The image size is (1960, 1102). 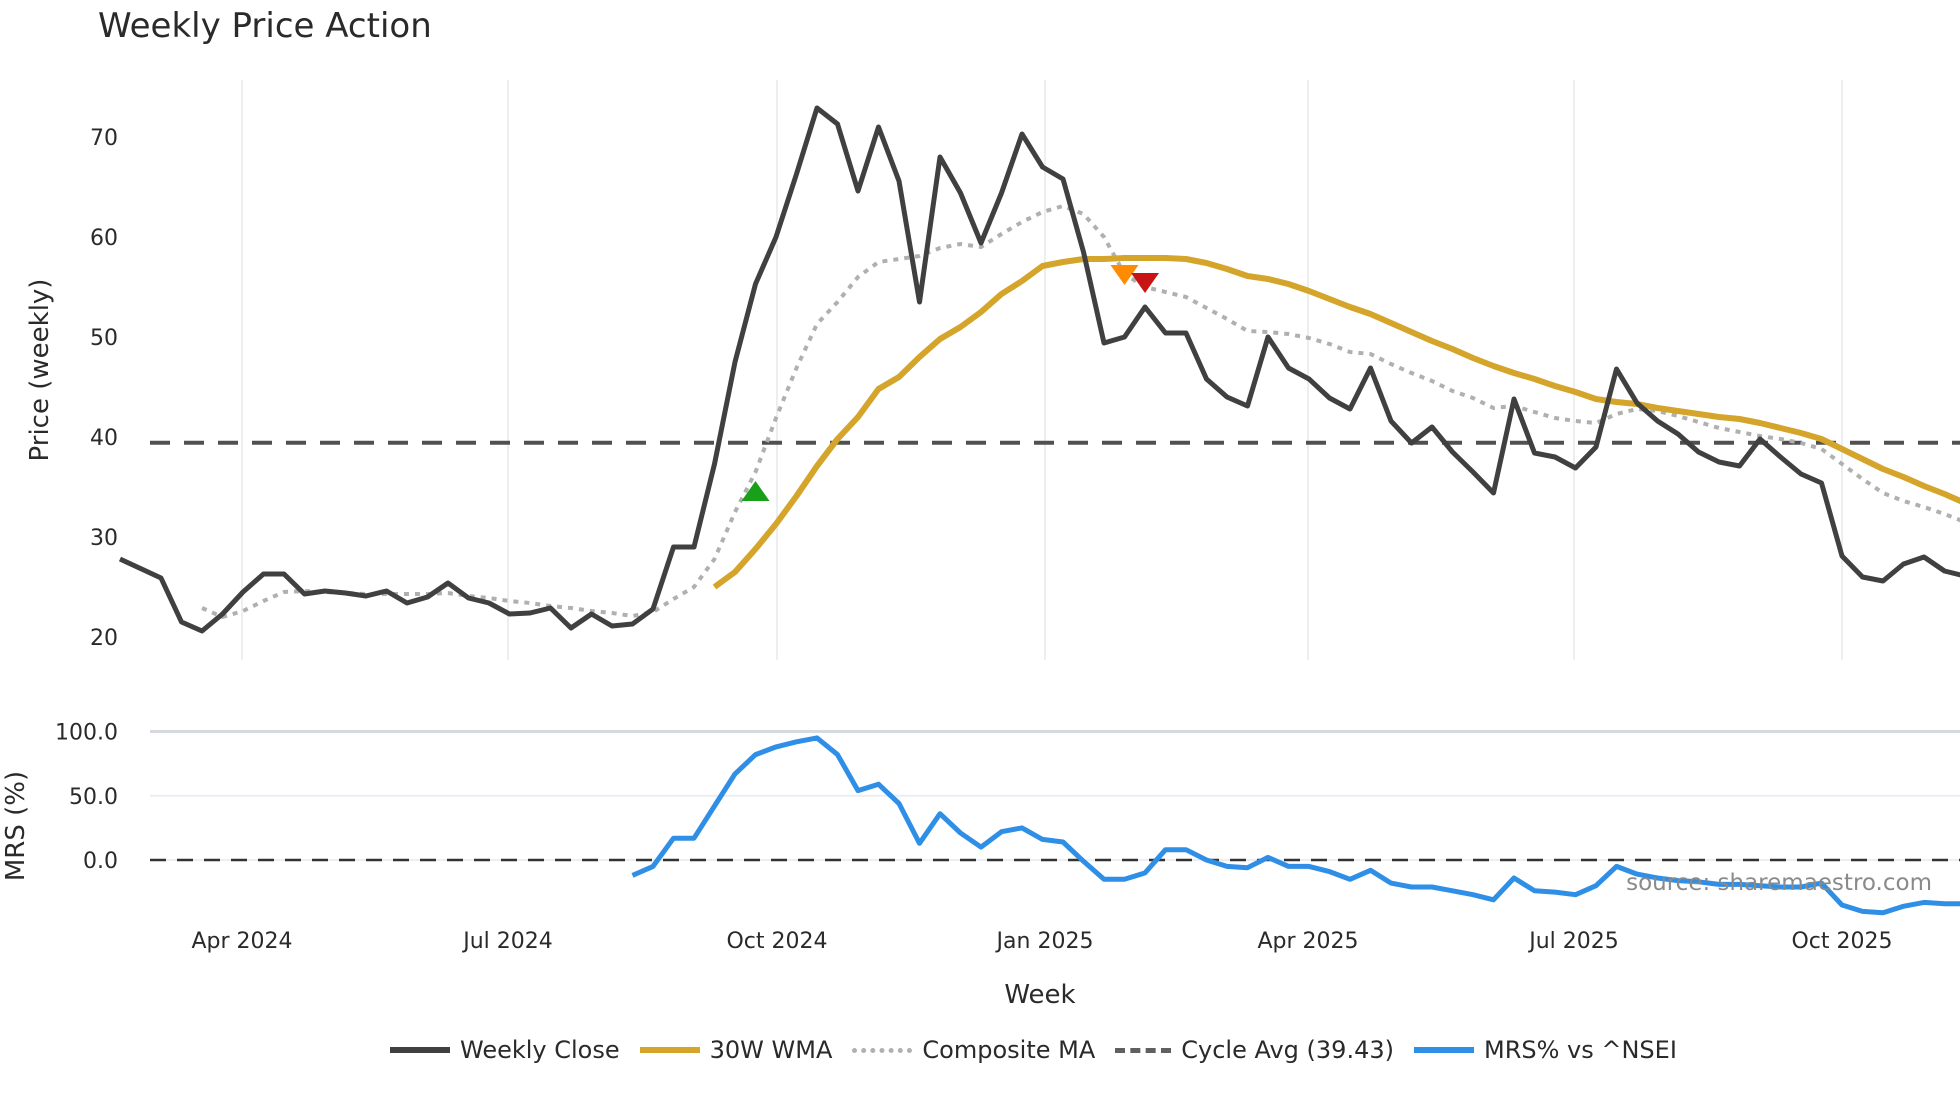 What do you see at coordinates (1039, 995) in the screenshot?
I see `x-axis-title: Week` at bounding box center [1039, 995].